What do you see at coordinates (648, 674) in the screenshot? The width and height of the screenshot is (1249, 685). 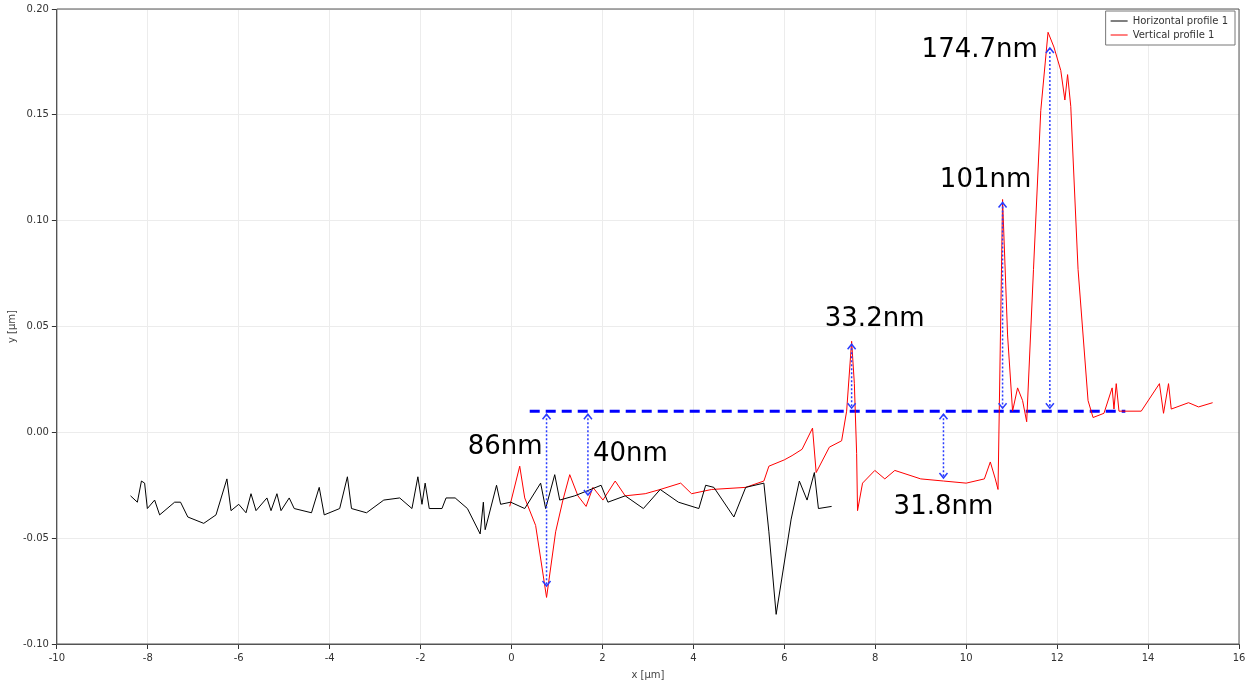 I see `x-axis-title: x [µm]` at bounding box center [648, 674].